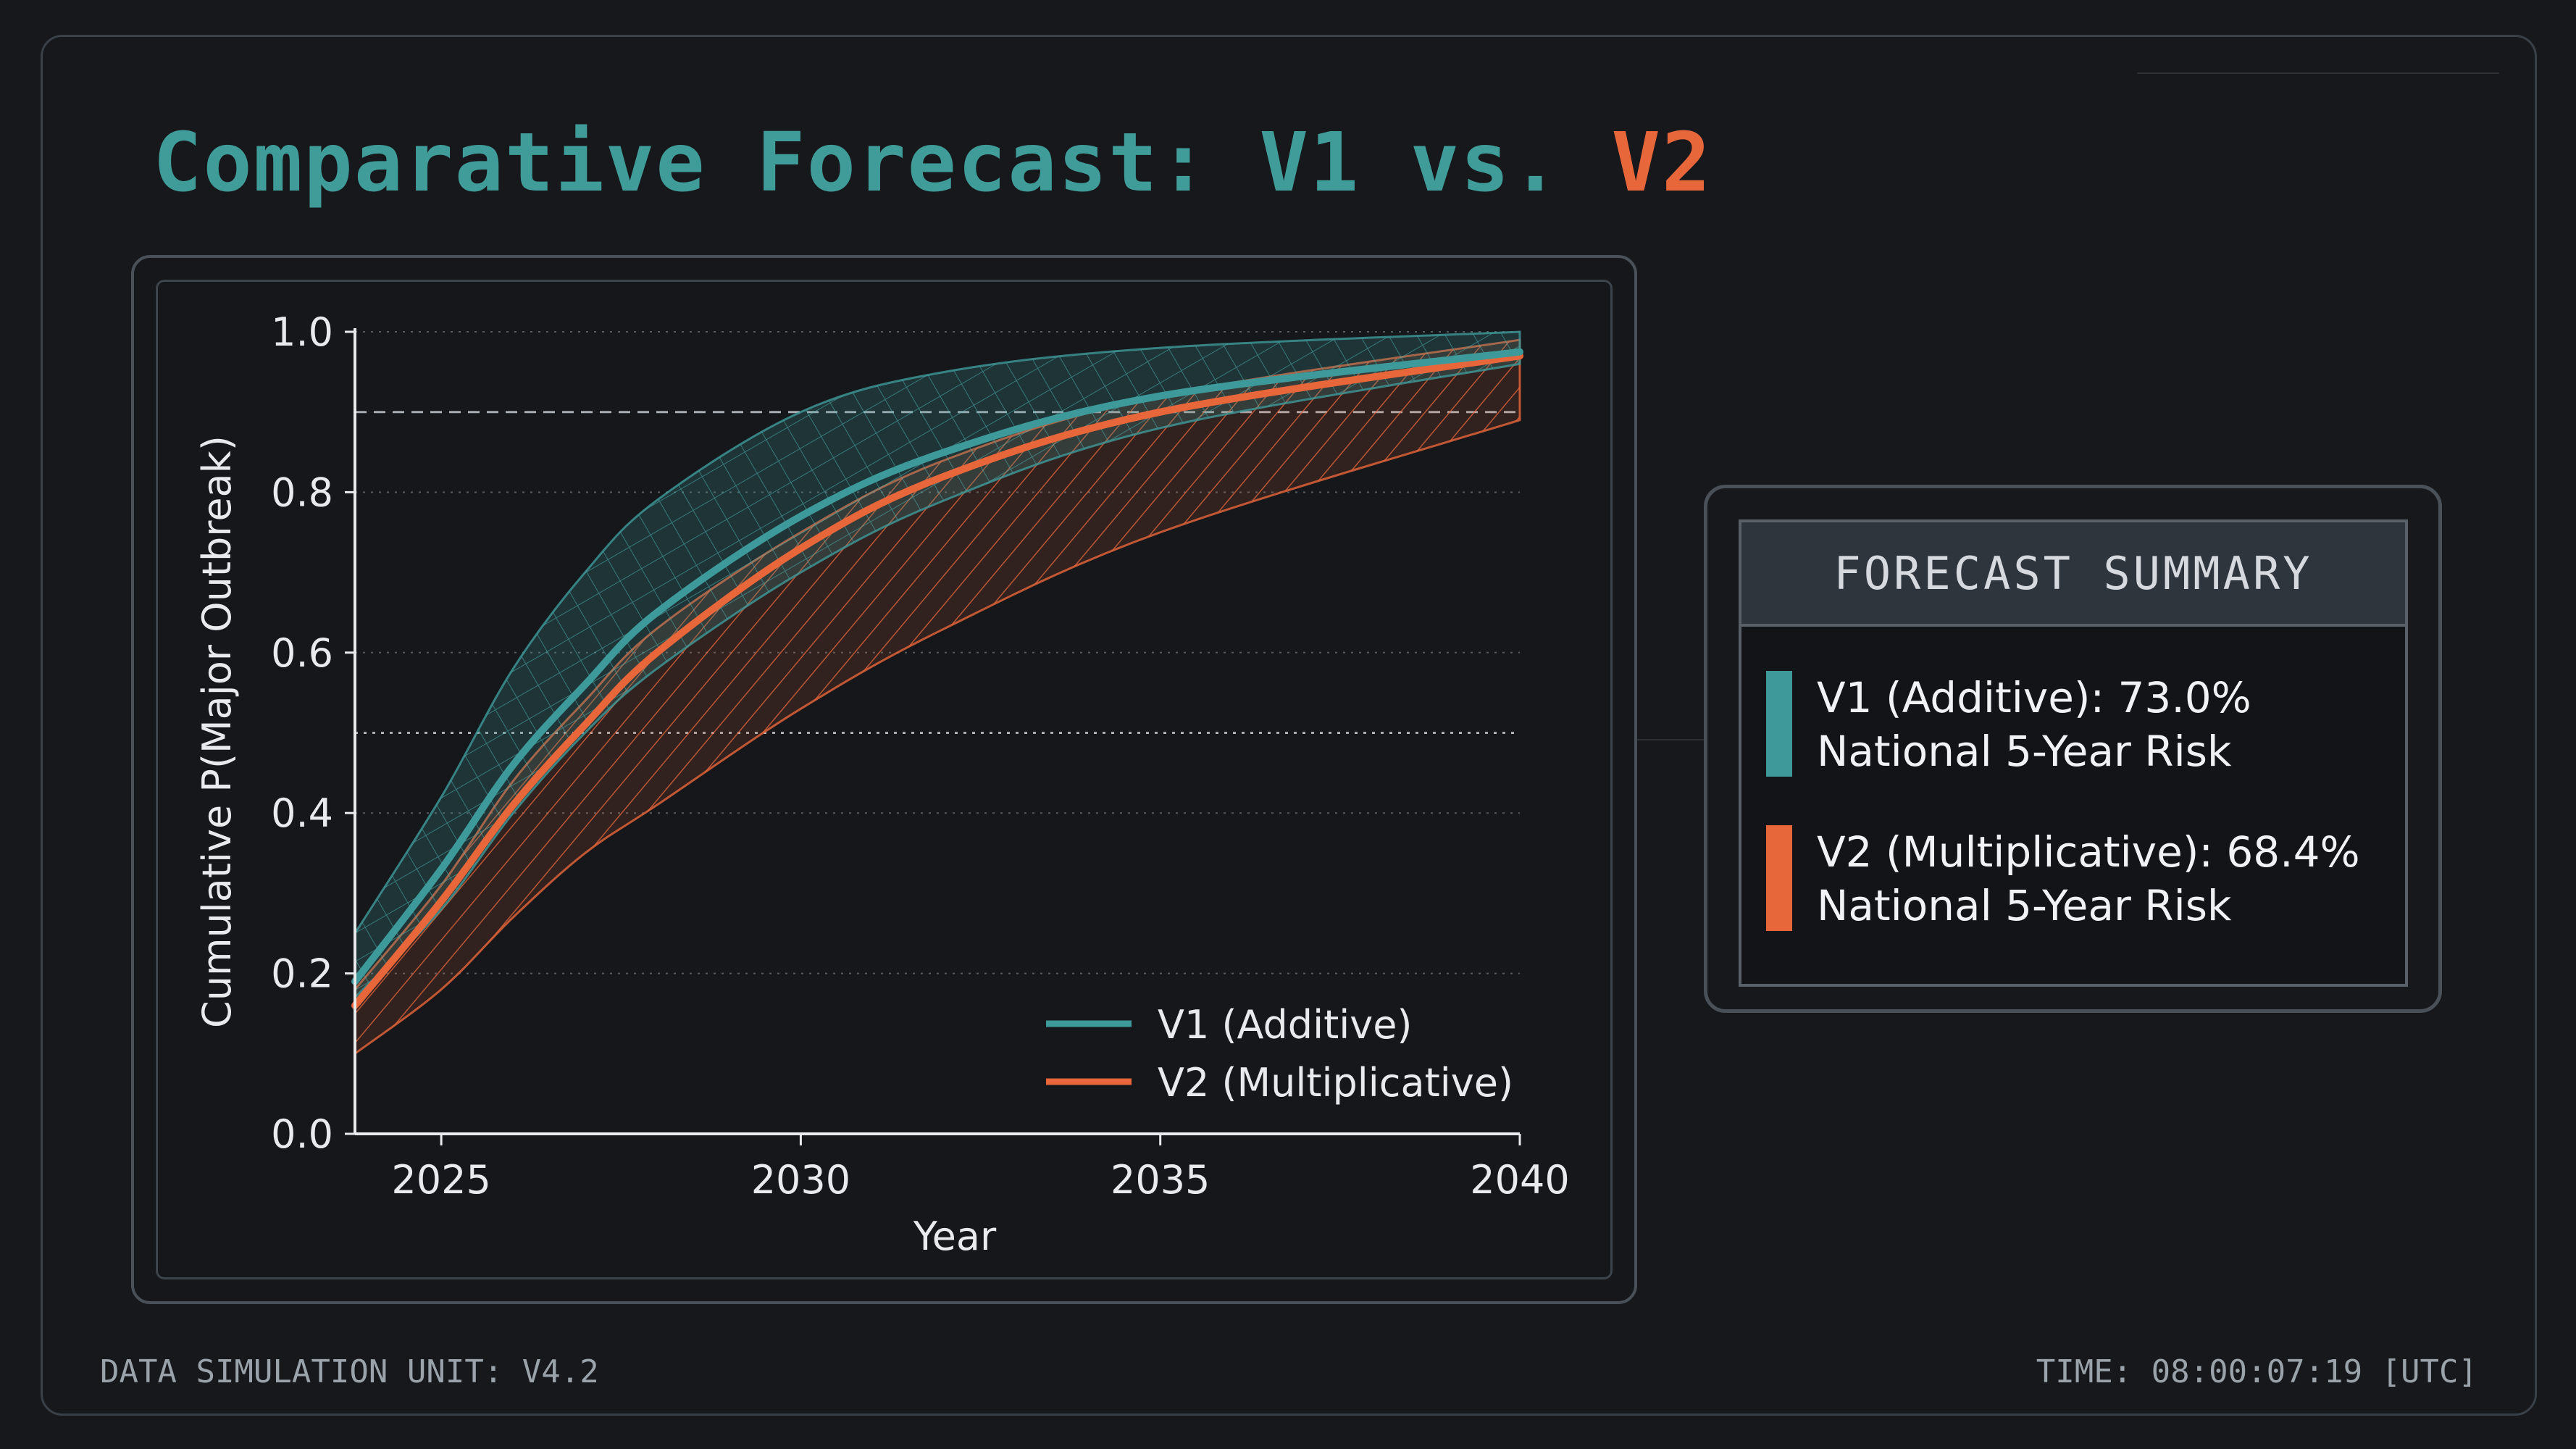  Describe the element at coordinates (1779, 878) in the screenshot. I see `v2-color-bar` at that location.